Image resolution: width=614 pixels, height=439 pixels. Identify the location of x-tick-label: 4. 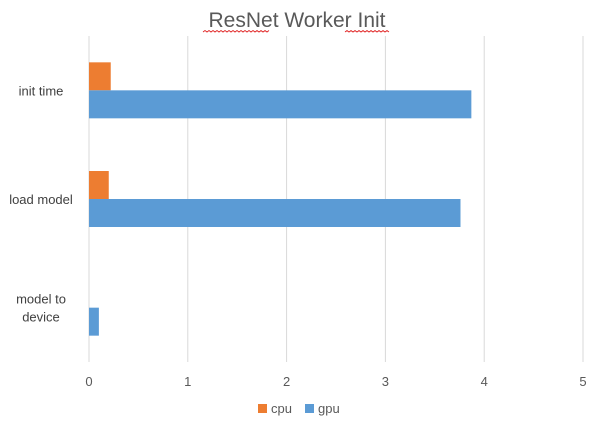
(484, 381).